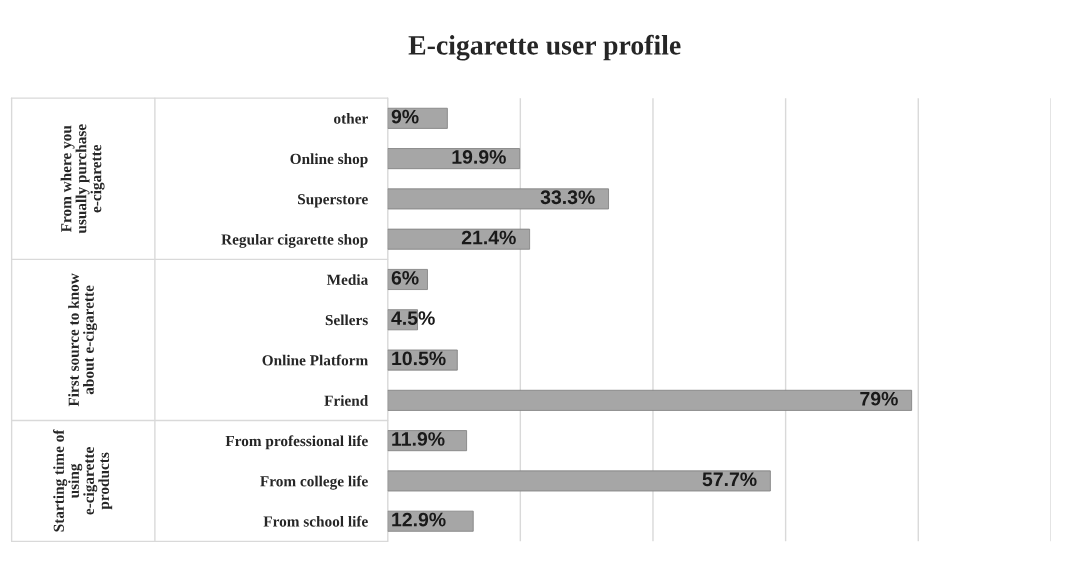  What do you see at coordinates (294, 240) in the screenshot?
I see `y-tick-label: Regular cigarette shop` at bounding box center [294, 240].